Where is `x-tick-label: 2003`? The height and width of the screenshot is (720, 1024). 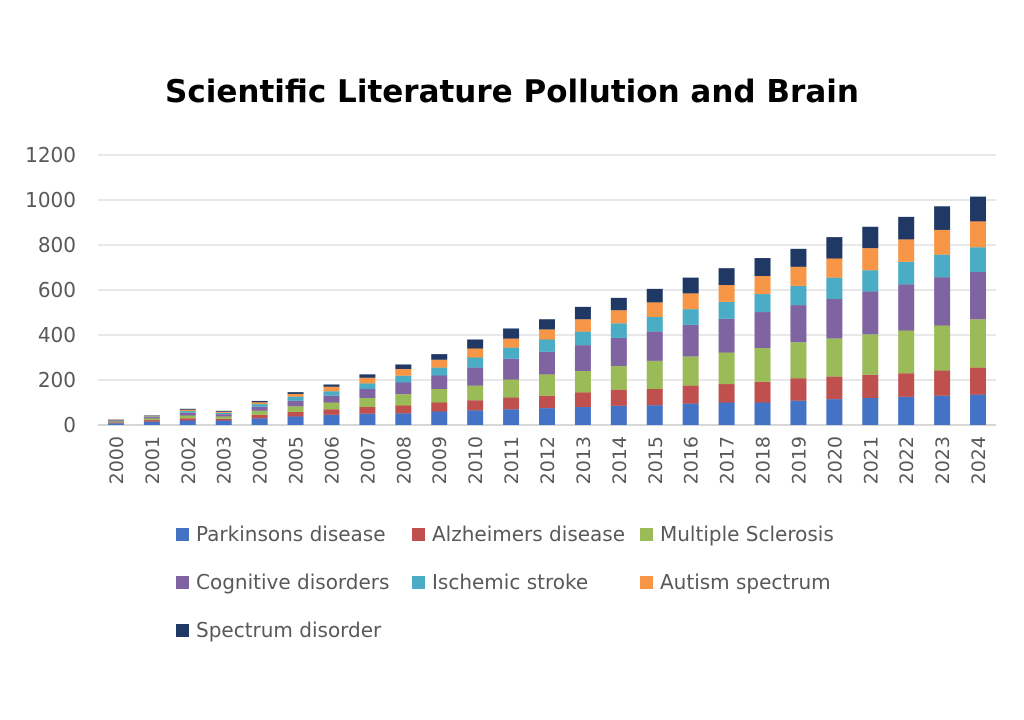
x-tick-label: 2003 is located at coordinates (225, 460).